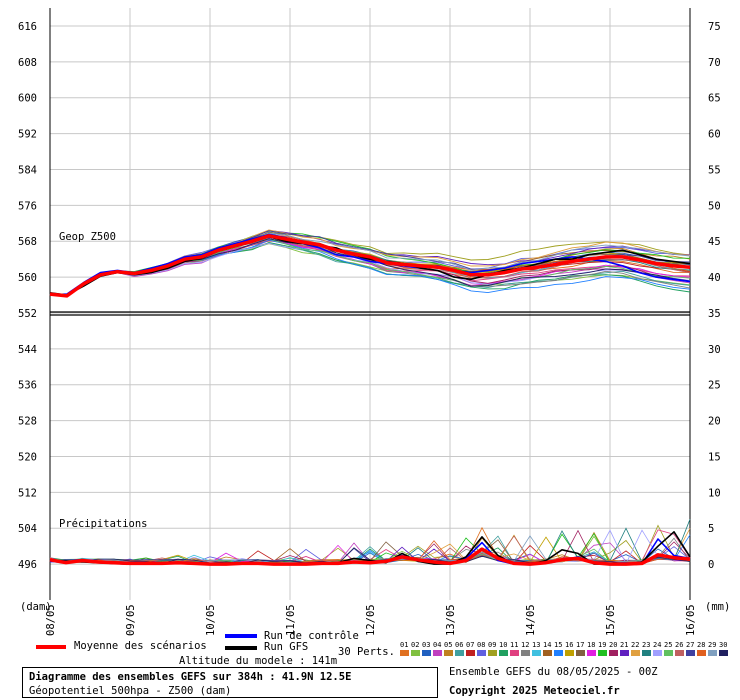 Image resolution: width=740 pixels, height=700 pixels. I want to click on perts-legend-label: 30 Perts., so click(366, 652).